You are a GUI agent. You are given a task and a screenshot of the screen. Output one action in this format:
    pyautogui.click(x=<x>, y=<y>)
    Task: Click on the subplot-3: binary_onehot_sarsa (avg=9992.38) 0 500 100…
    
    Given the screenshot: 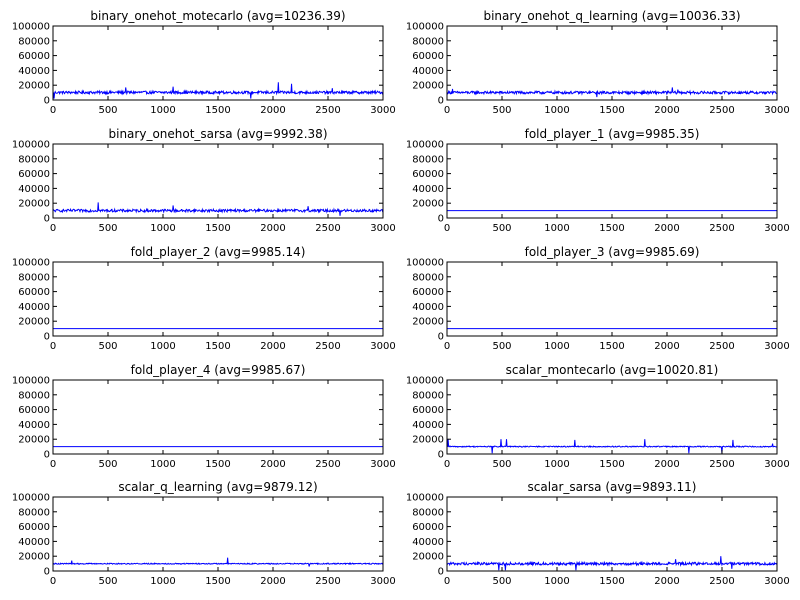 What is the action you would take?
    pyautogui.click(x=204, y=180)
    